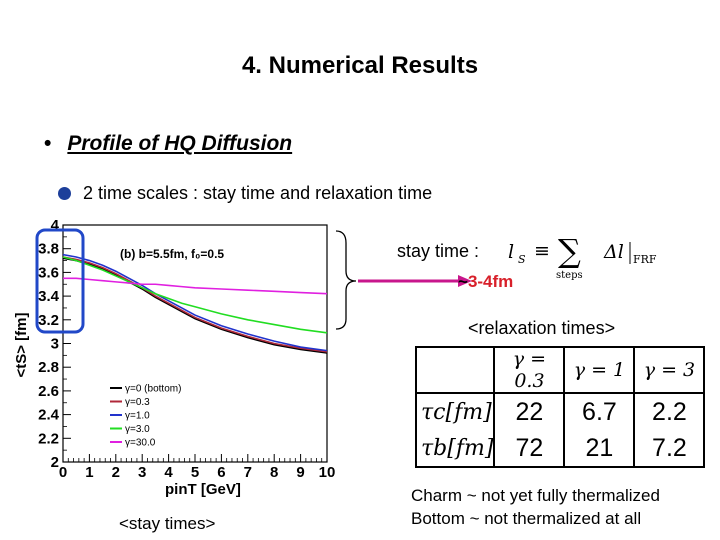  Describe the element at coordinates (137, 429) in the screenshot. I see `legend-label: γ=3.0` at that location.